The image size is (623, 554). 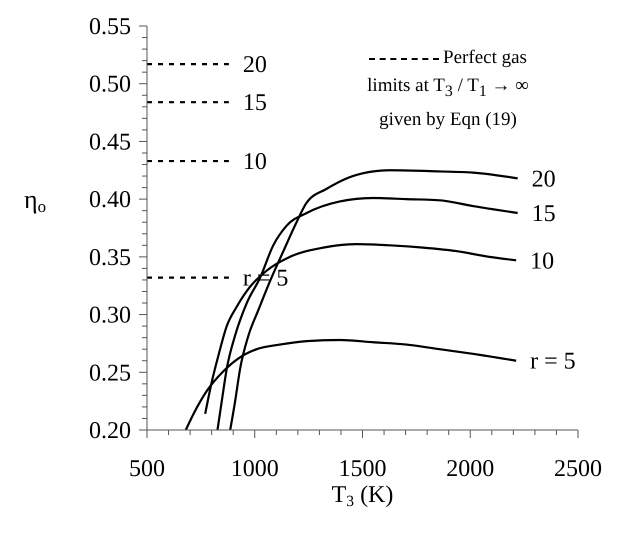 What do you see at coordinates (110, 431) in the screenshot?
I see `y-tick-label: 0.20` at bounding box center [110, 431].